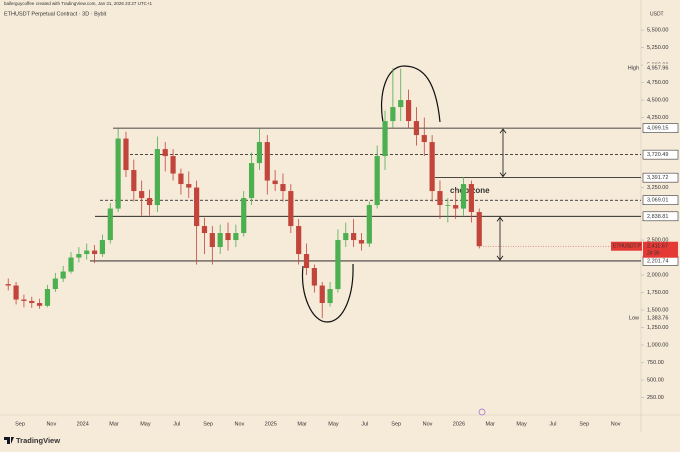 Image resolution: width=680 pixels, height=452 pixels. Describe the element at coordinates (655, 398) in the screenshot. I see `y-tick-label: 250.00` at that location.